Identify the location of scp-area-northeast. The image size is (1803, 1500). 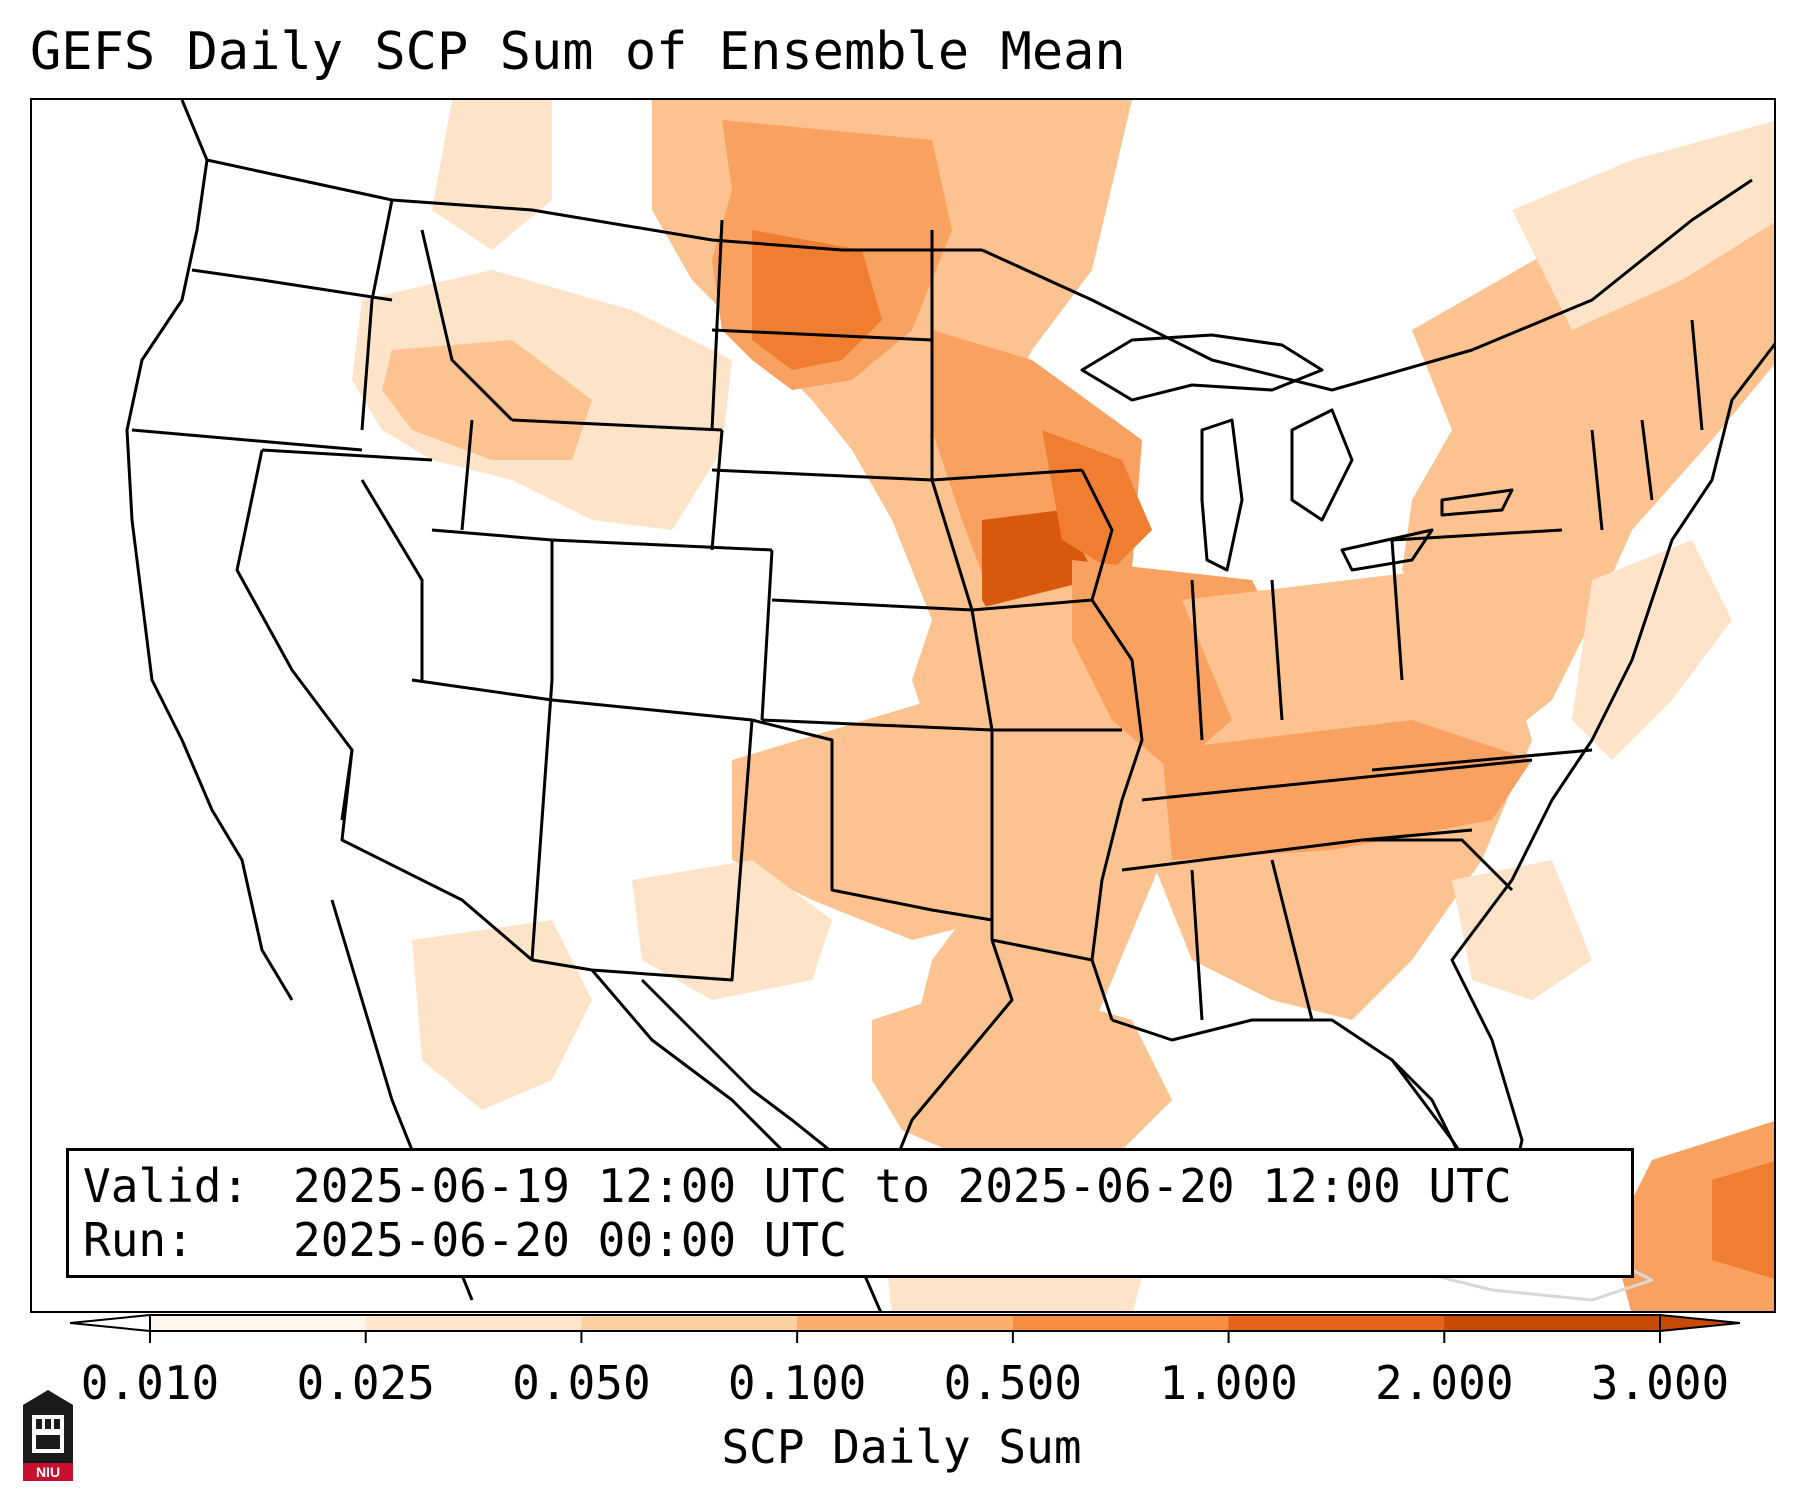
(1588, 450).